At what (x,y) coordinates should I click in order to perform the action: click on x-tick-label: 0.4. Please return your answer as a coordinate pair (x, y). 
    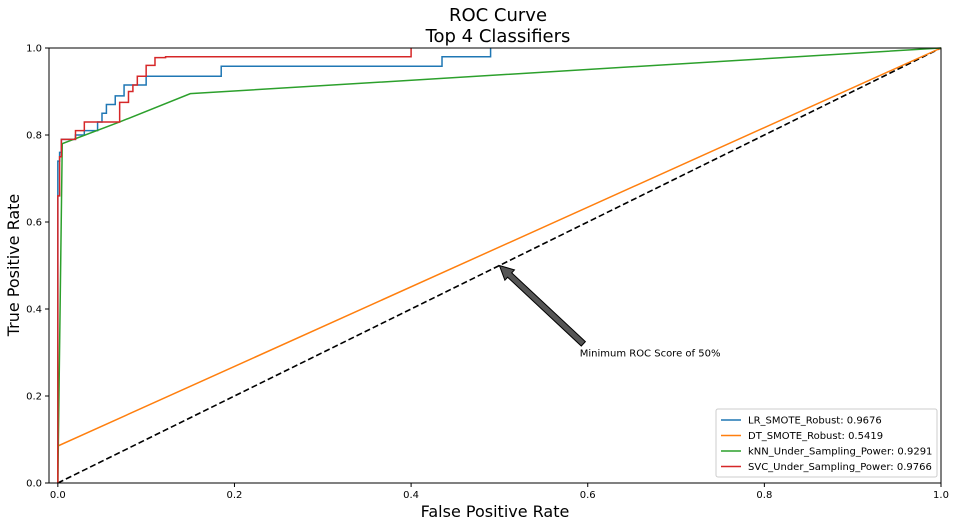
    Looking at the image, I should click on (411, 495).